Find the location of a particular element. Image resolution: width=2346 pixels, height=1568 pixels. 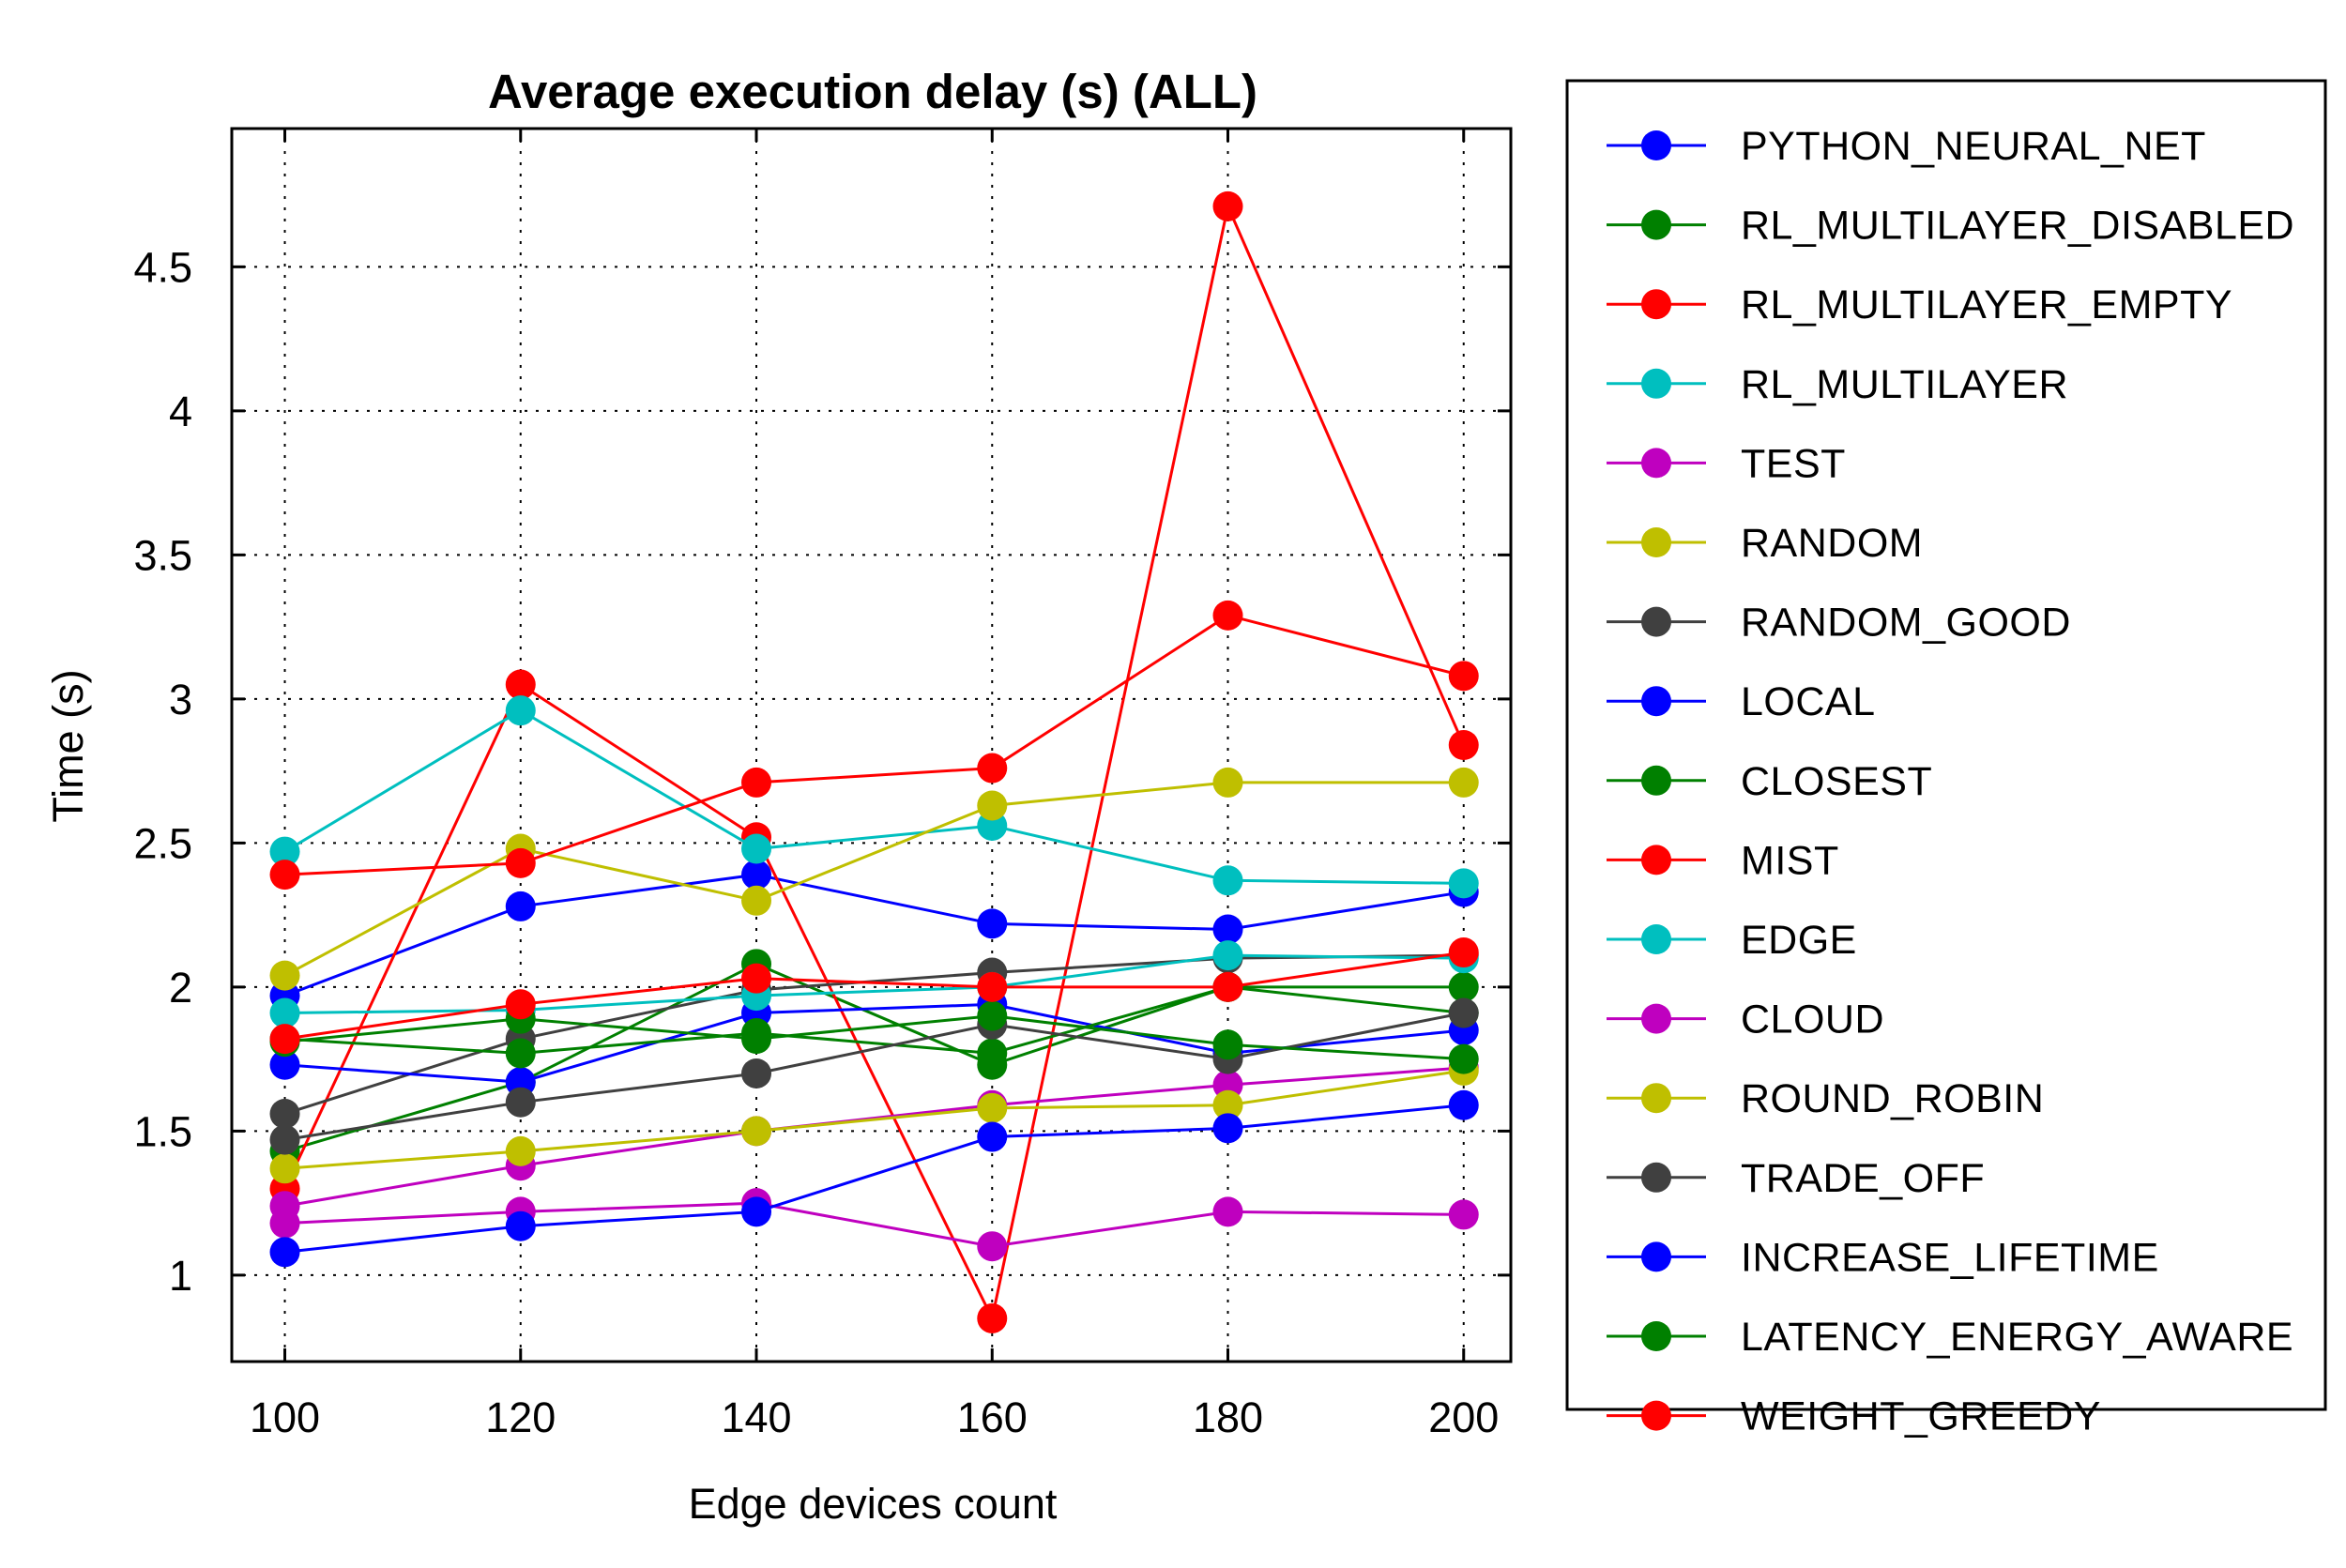

y-tick-label: 3.5 is located at coordinates (163, 555).